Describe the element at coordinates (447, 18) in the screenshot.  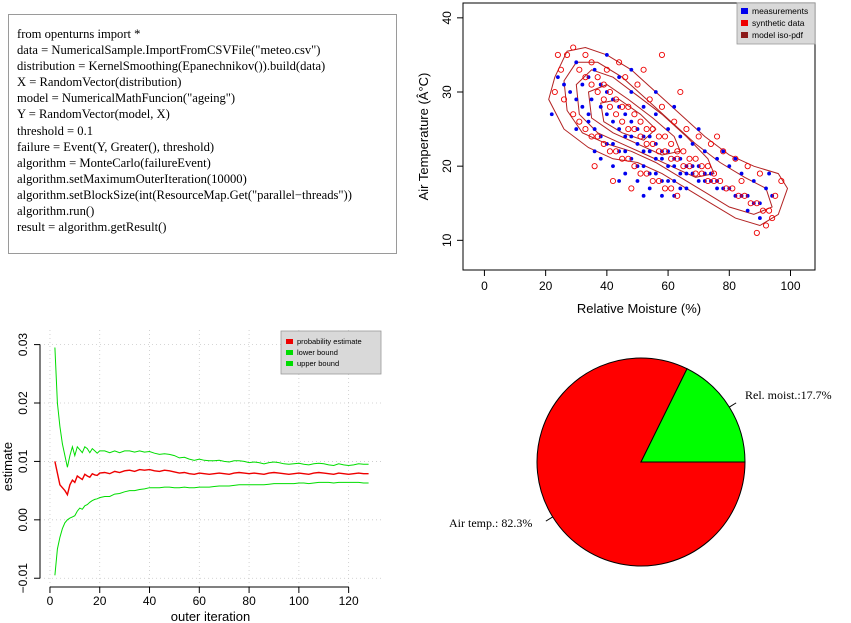
I see `y-tick-label: 40` at that location.